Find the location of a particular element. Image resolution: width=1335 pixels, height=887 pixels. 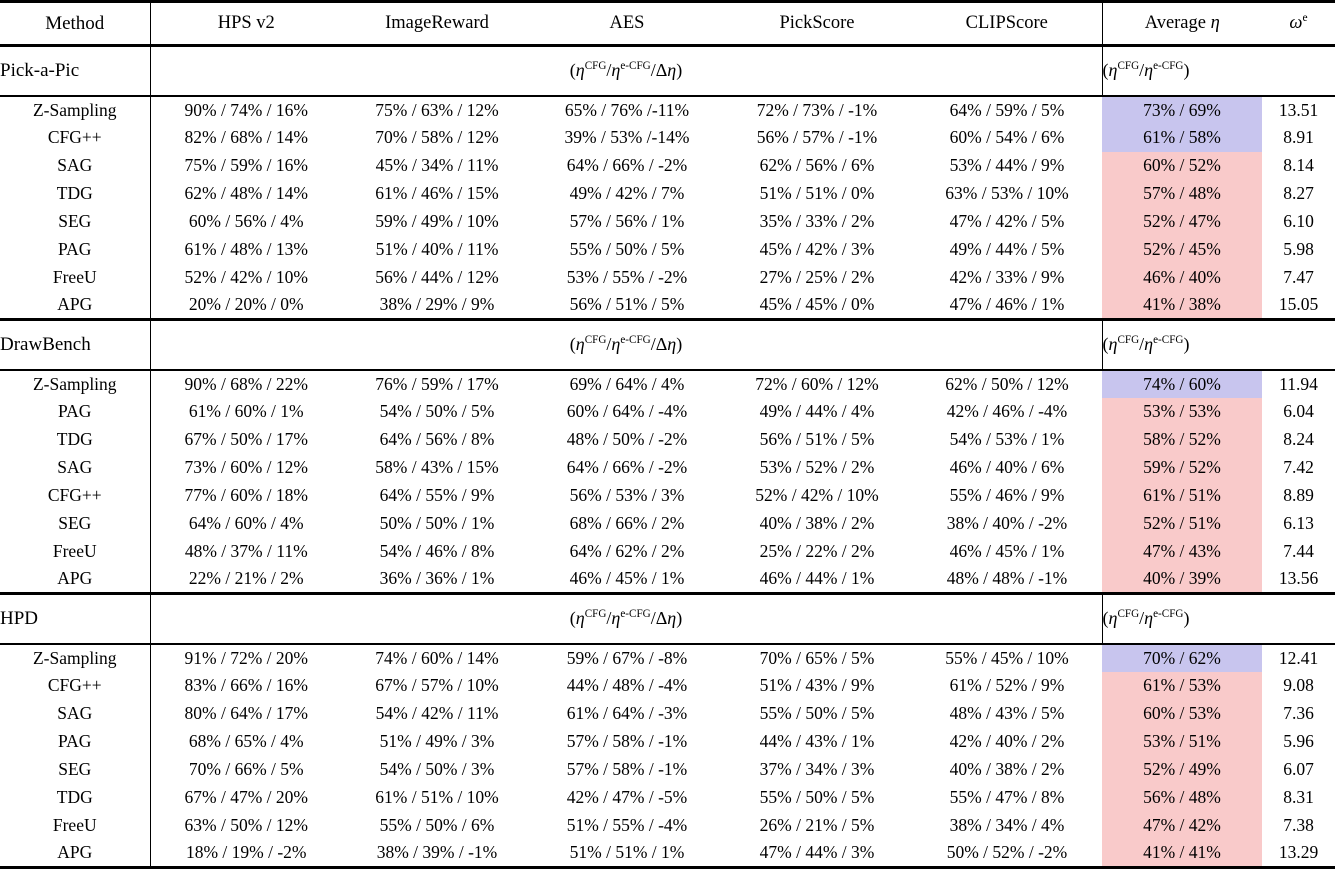

section-title: HPD is located at coordinates (75, 618).